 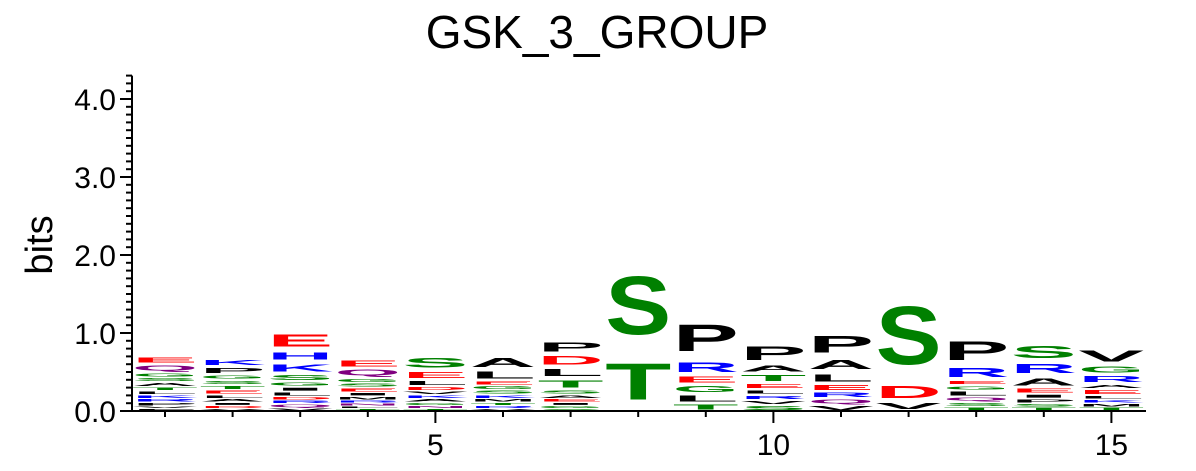 What do you see at coordinates (165, 410) in the screenshot?
I see `logo-letter-f: F` at bounding box center [165, 410].